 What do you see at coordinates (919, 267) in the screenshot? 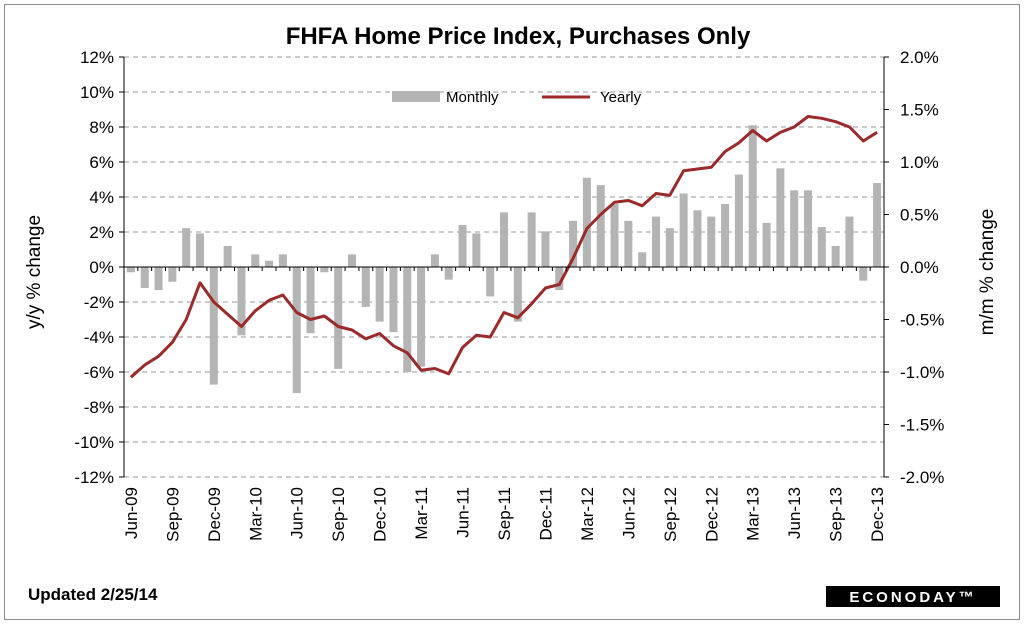
I see `right-tick-label: 0.0%` at bounding box center [919, 267].